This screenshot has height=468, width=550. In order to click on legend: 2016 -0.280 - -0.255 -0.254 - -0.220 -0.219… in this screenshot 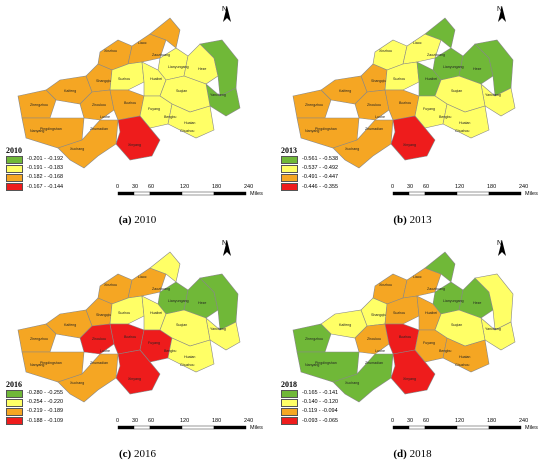, I will do `click(34, 403)`.